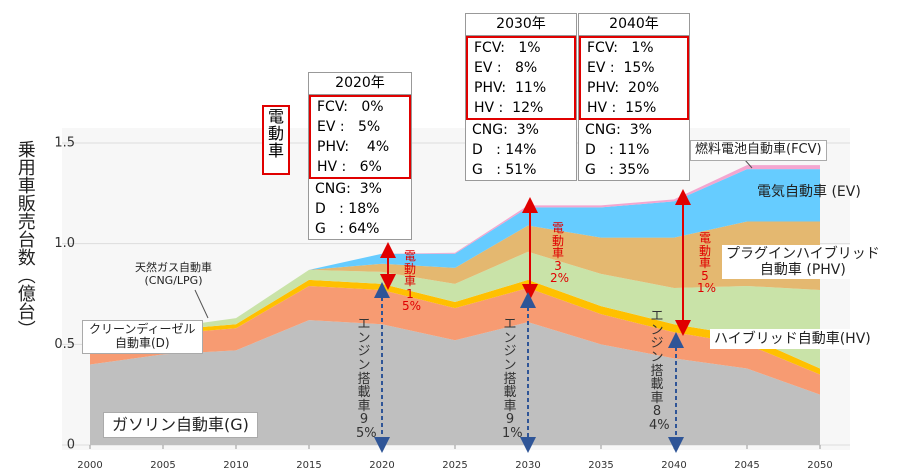 The height and width of the screenshot is (475, 900). What do you see at coordinates (360, 84) in the screenshot?
I see `year-box-title: 2020年` at bounding box center [360, 84].